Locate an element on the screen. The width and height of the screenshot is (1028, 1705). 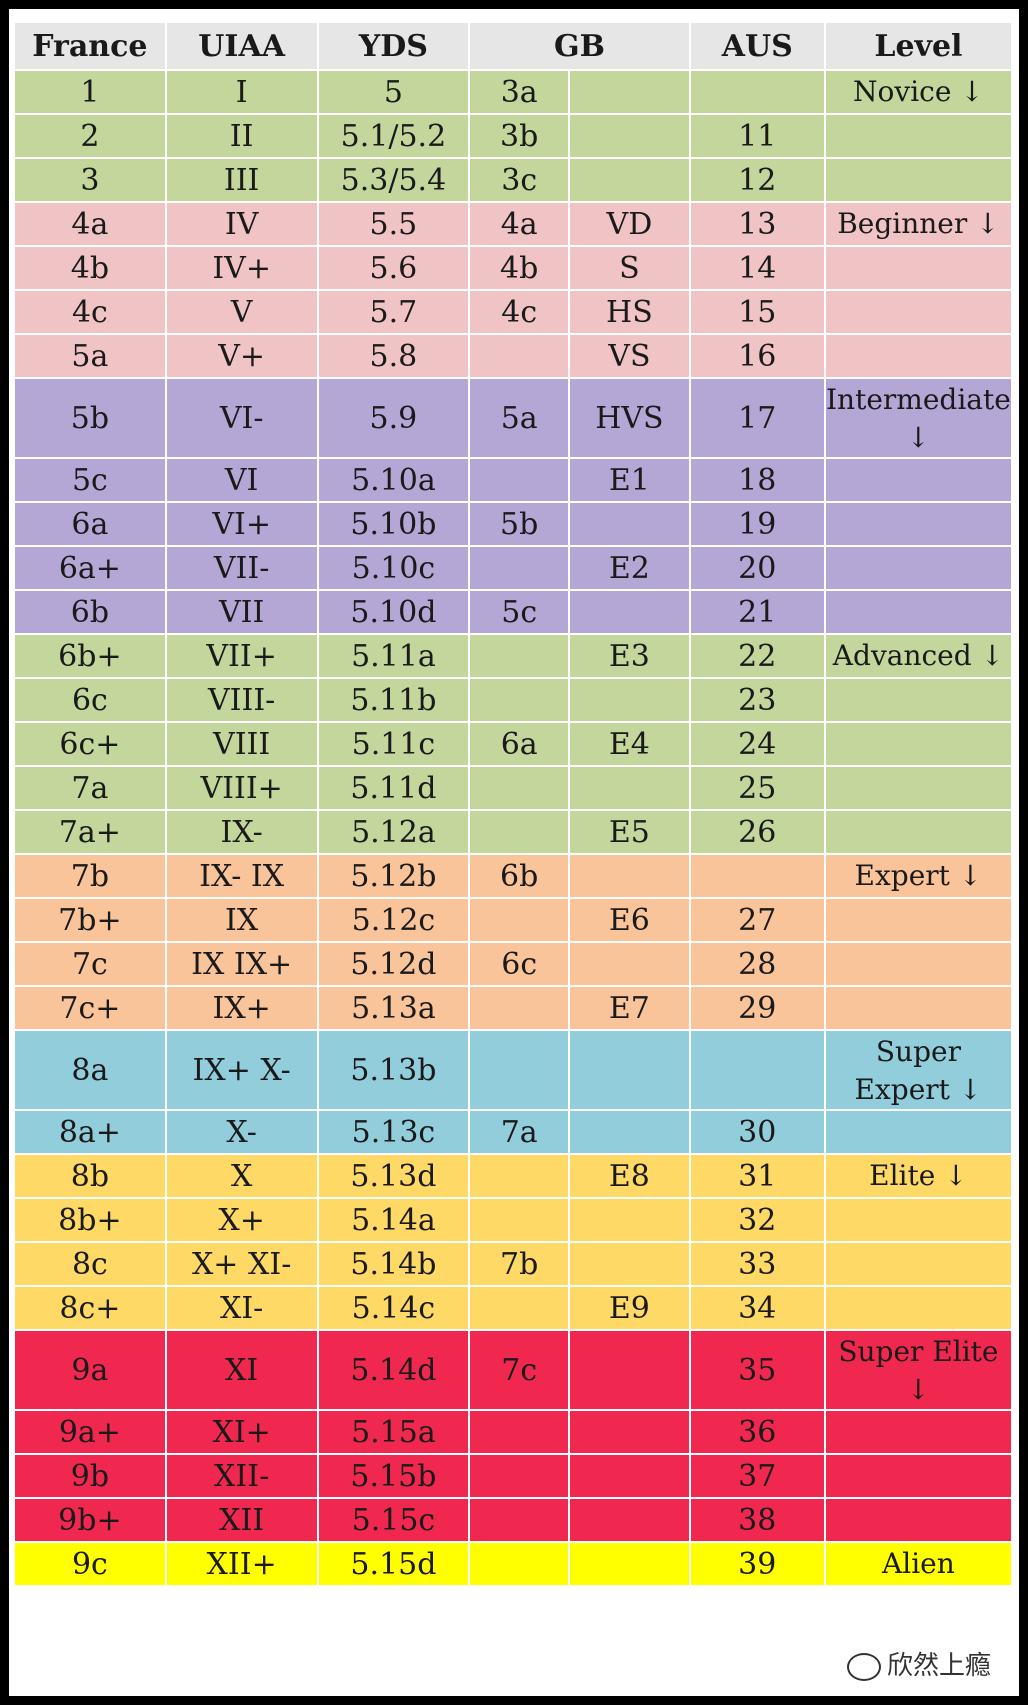
cell-yds: 5.13d is located at coordinates (393, 1176).